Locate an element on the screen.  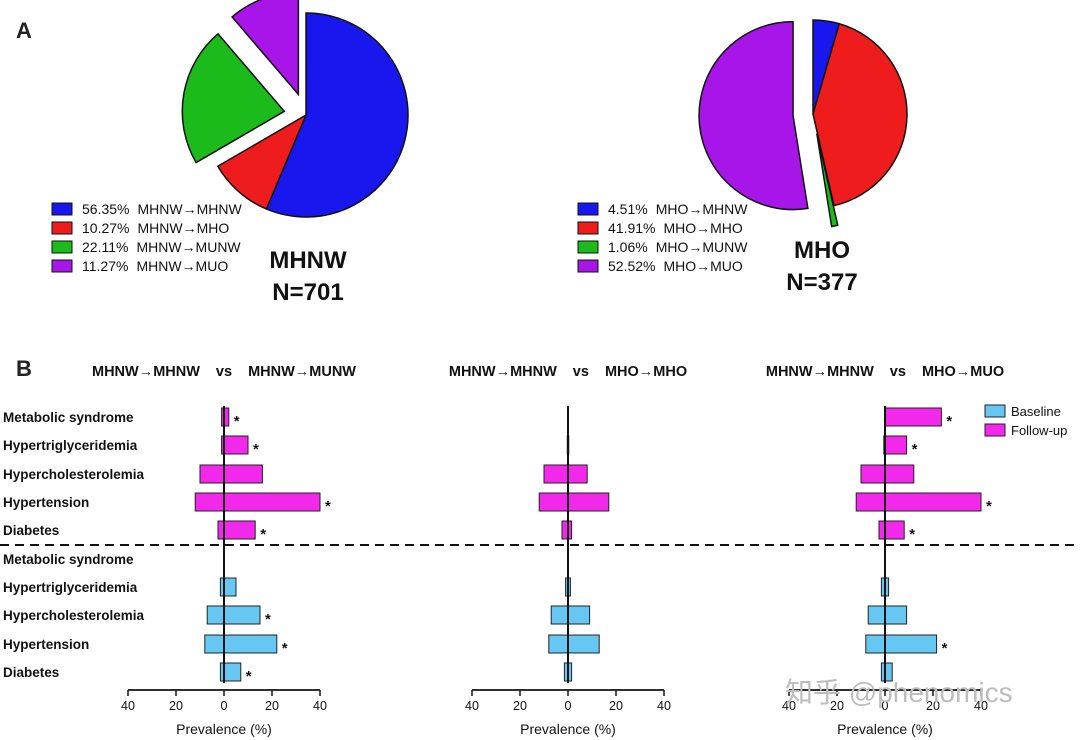
bar-panel-1-tick-label-3: 0 is located at coordinates (224, 706).